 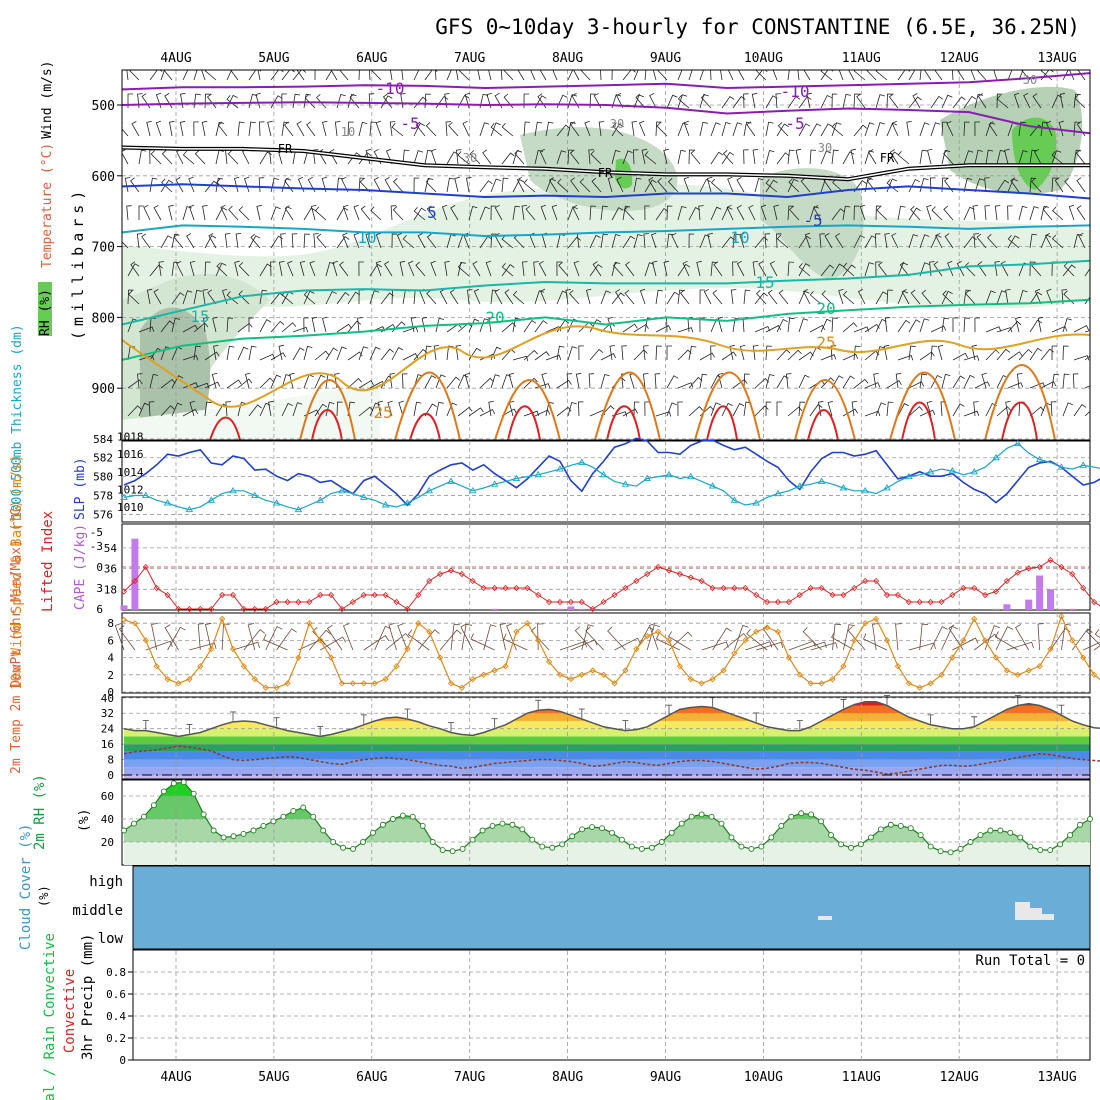 I want to click on cloud-cover-label: Cloud Cover (%), so click(x=26, y=887).